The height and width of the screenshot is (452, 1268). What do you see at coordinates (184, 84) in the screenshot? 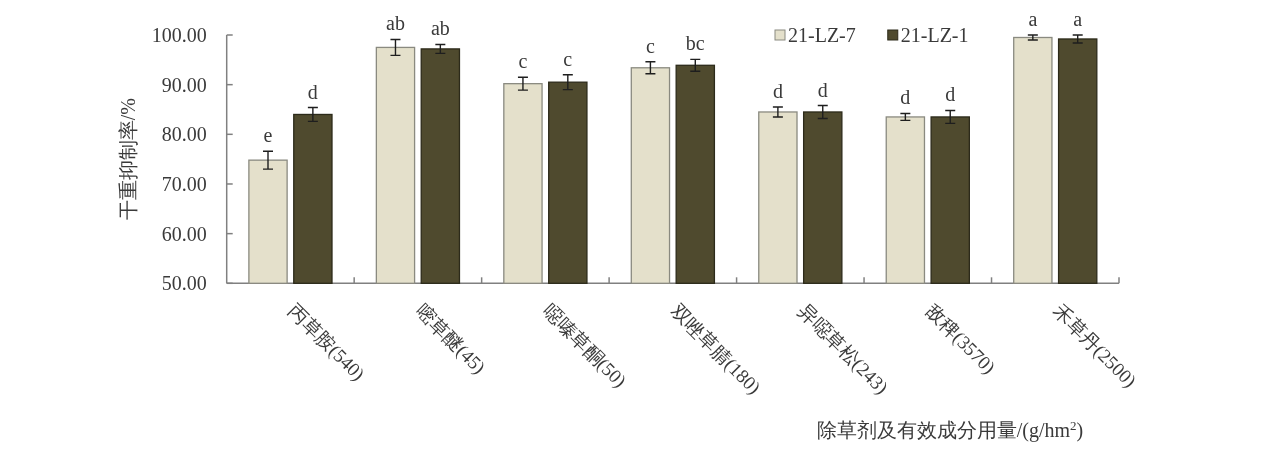
I see `y-tick-label: 90.00` at bounding box center [184, 84].